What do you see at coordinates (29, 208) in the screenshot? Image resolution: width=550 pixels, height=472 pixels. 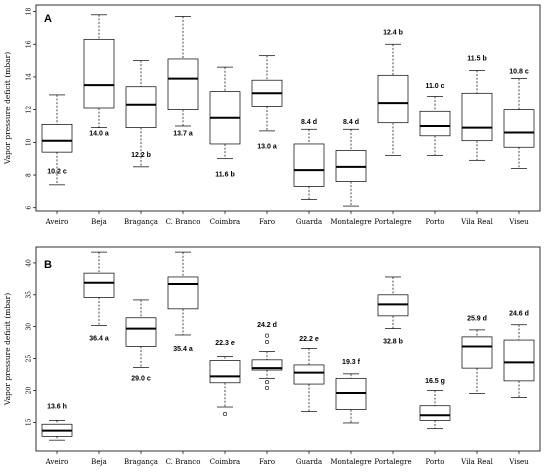 I see `y-tick-label: 6` at bounding box center [29, 208].